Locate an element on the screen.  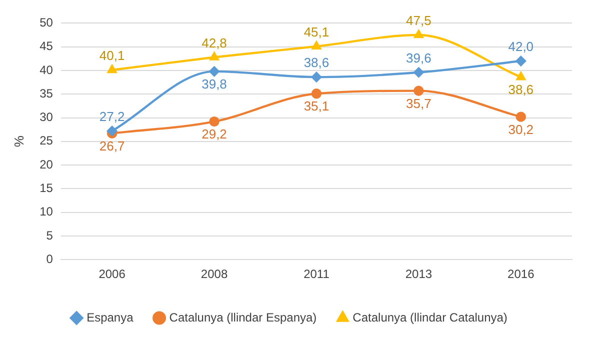
y-tick-label: 10 is located at coordinates (47, 211).